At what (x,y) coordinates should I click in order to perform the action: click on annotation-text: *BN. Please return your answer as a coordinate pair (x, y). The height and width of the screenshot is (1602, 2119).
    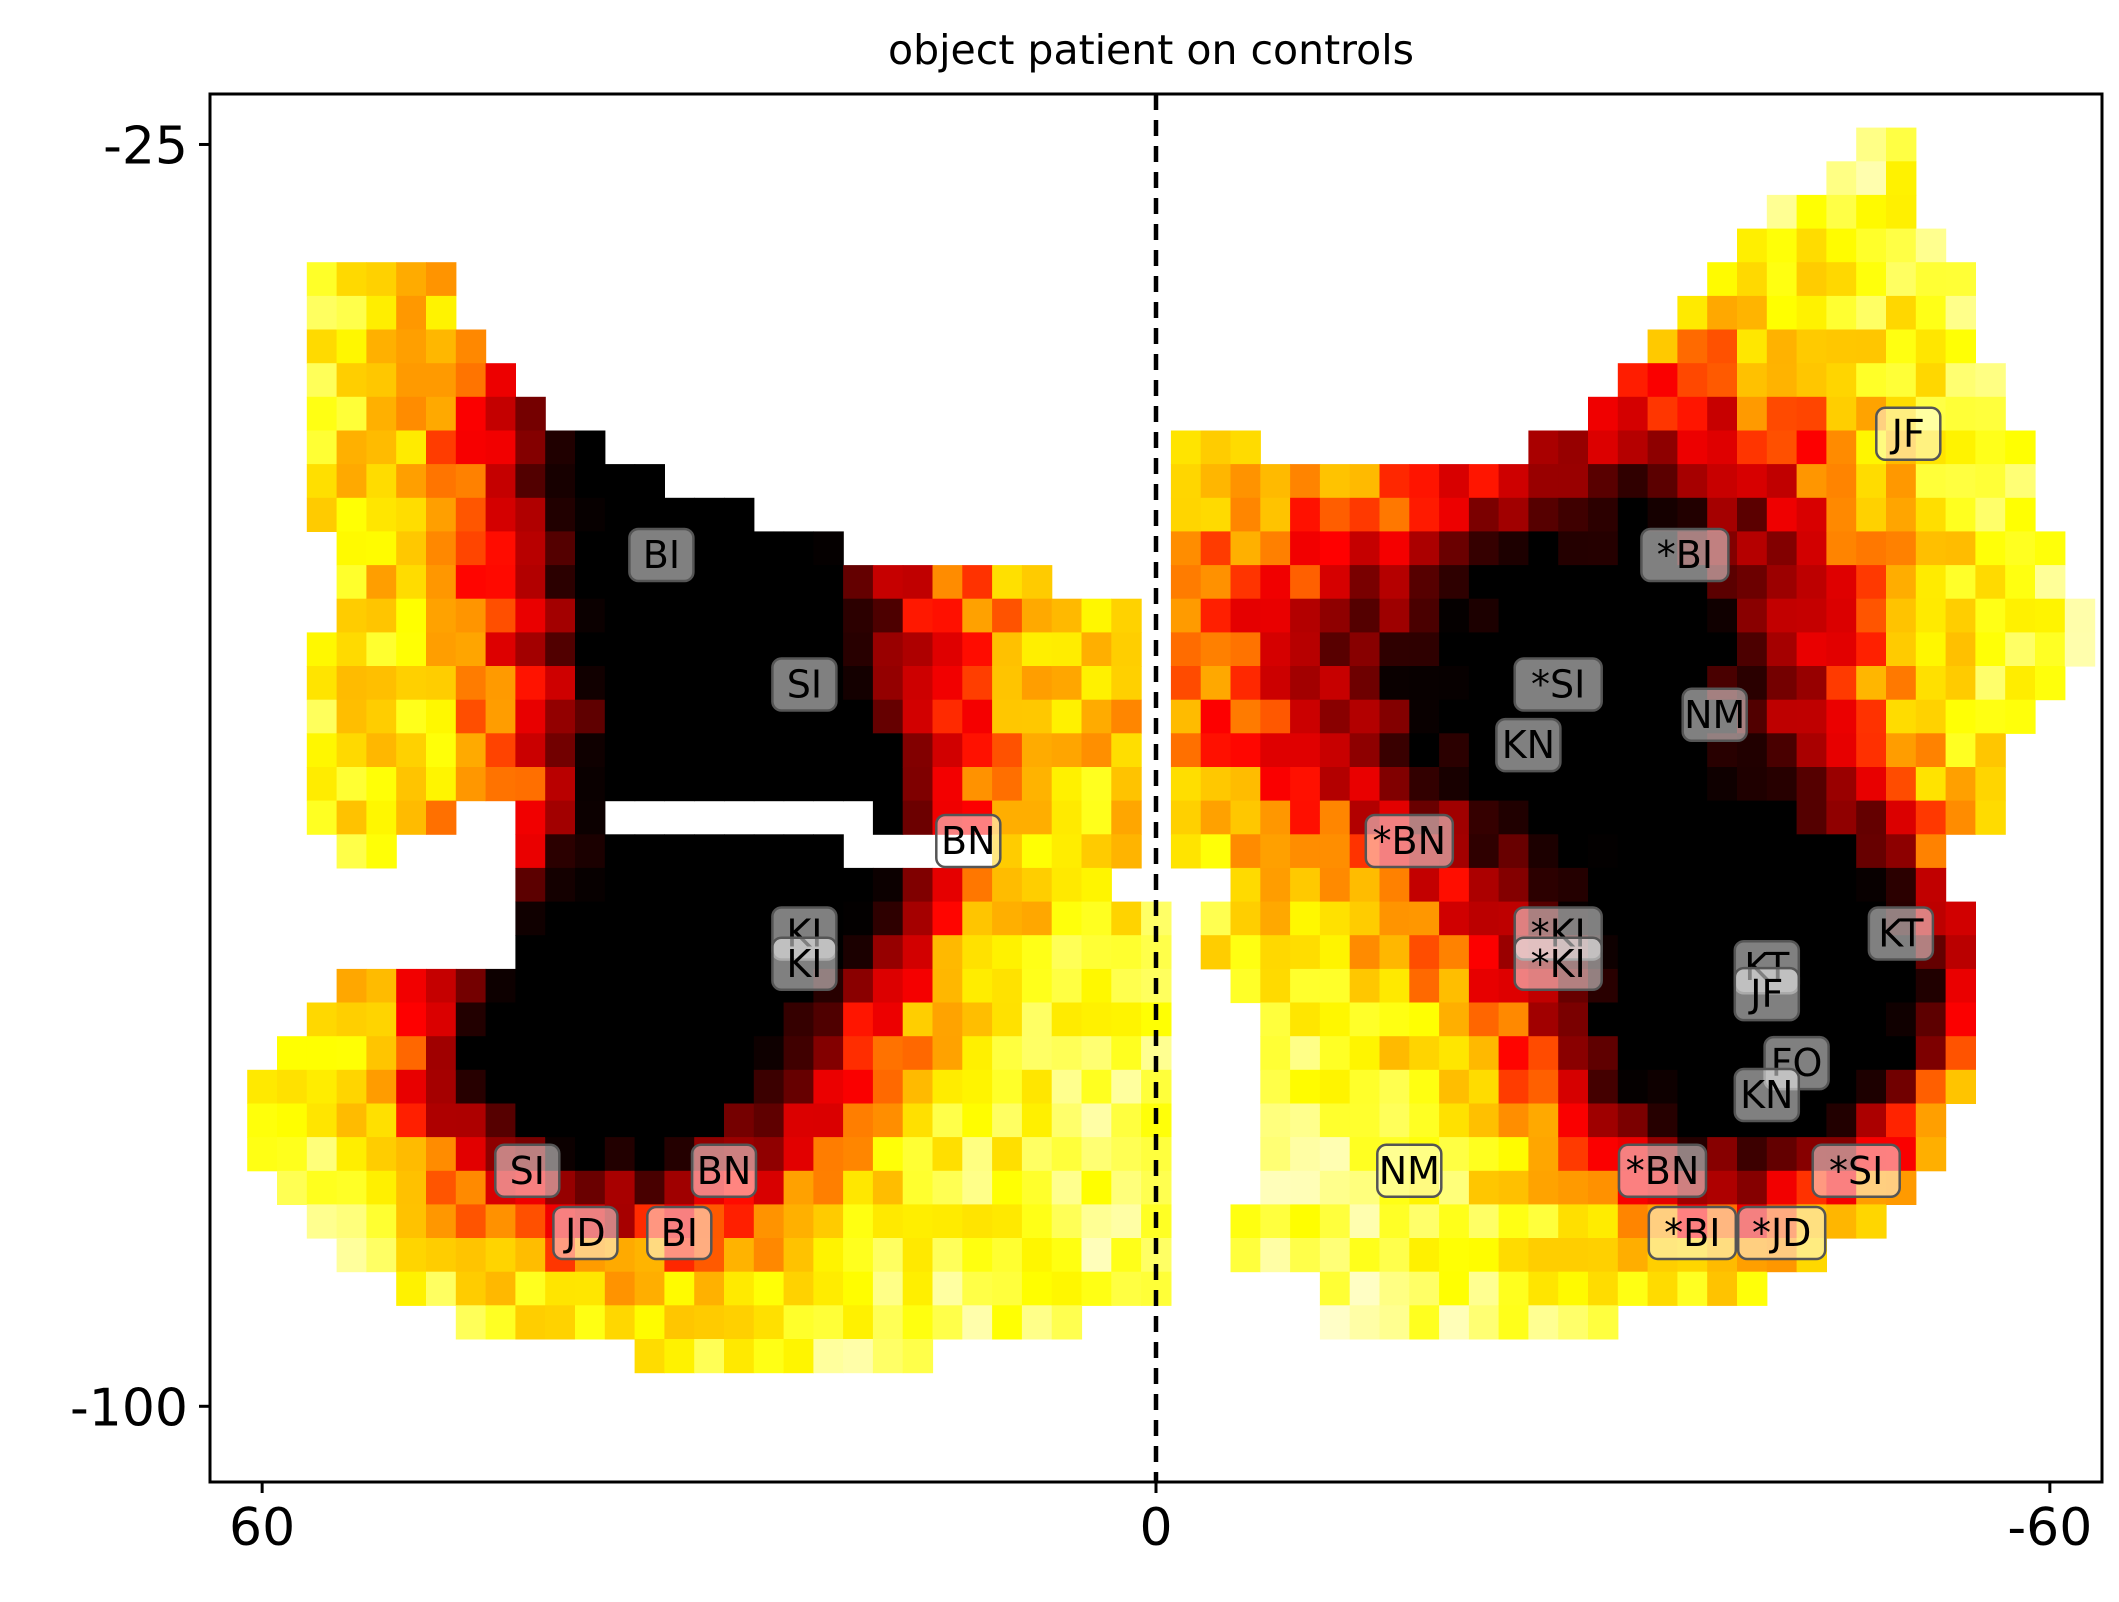
    Looking at the image, I should click on (1663, 1171).